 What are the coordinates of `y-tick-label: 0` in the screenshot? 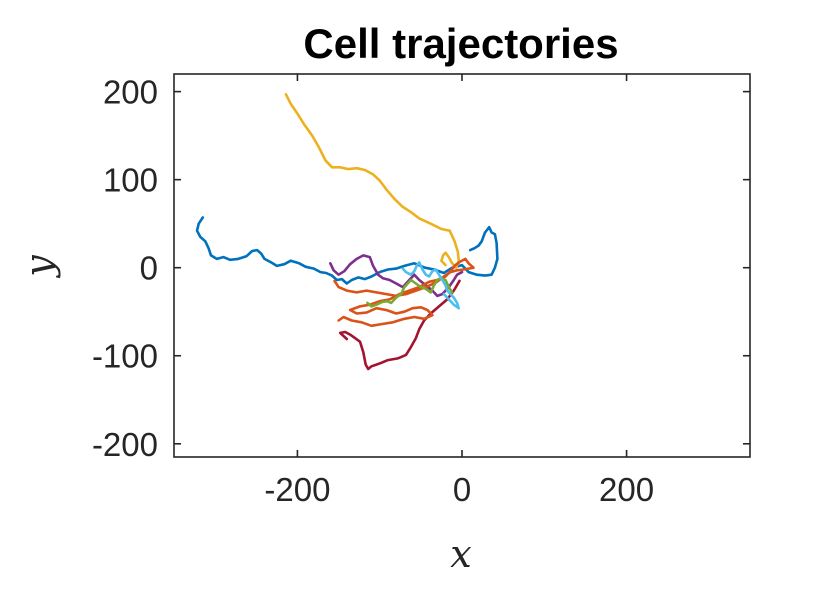 It's located at (149, 268).